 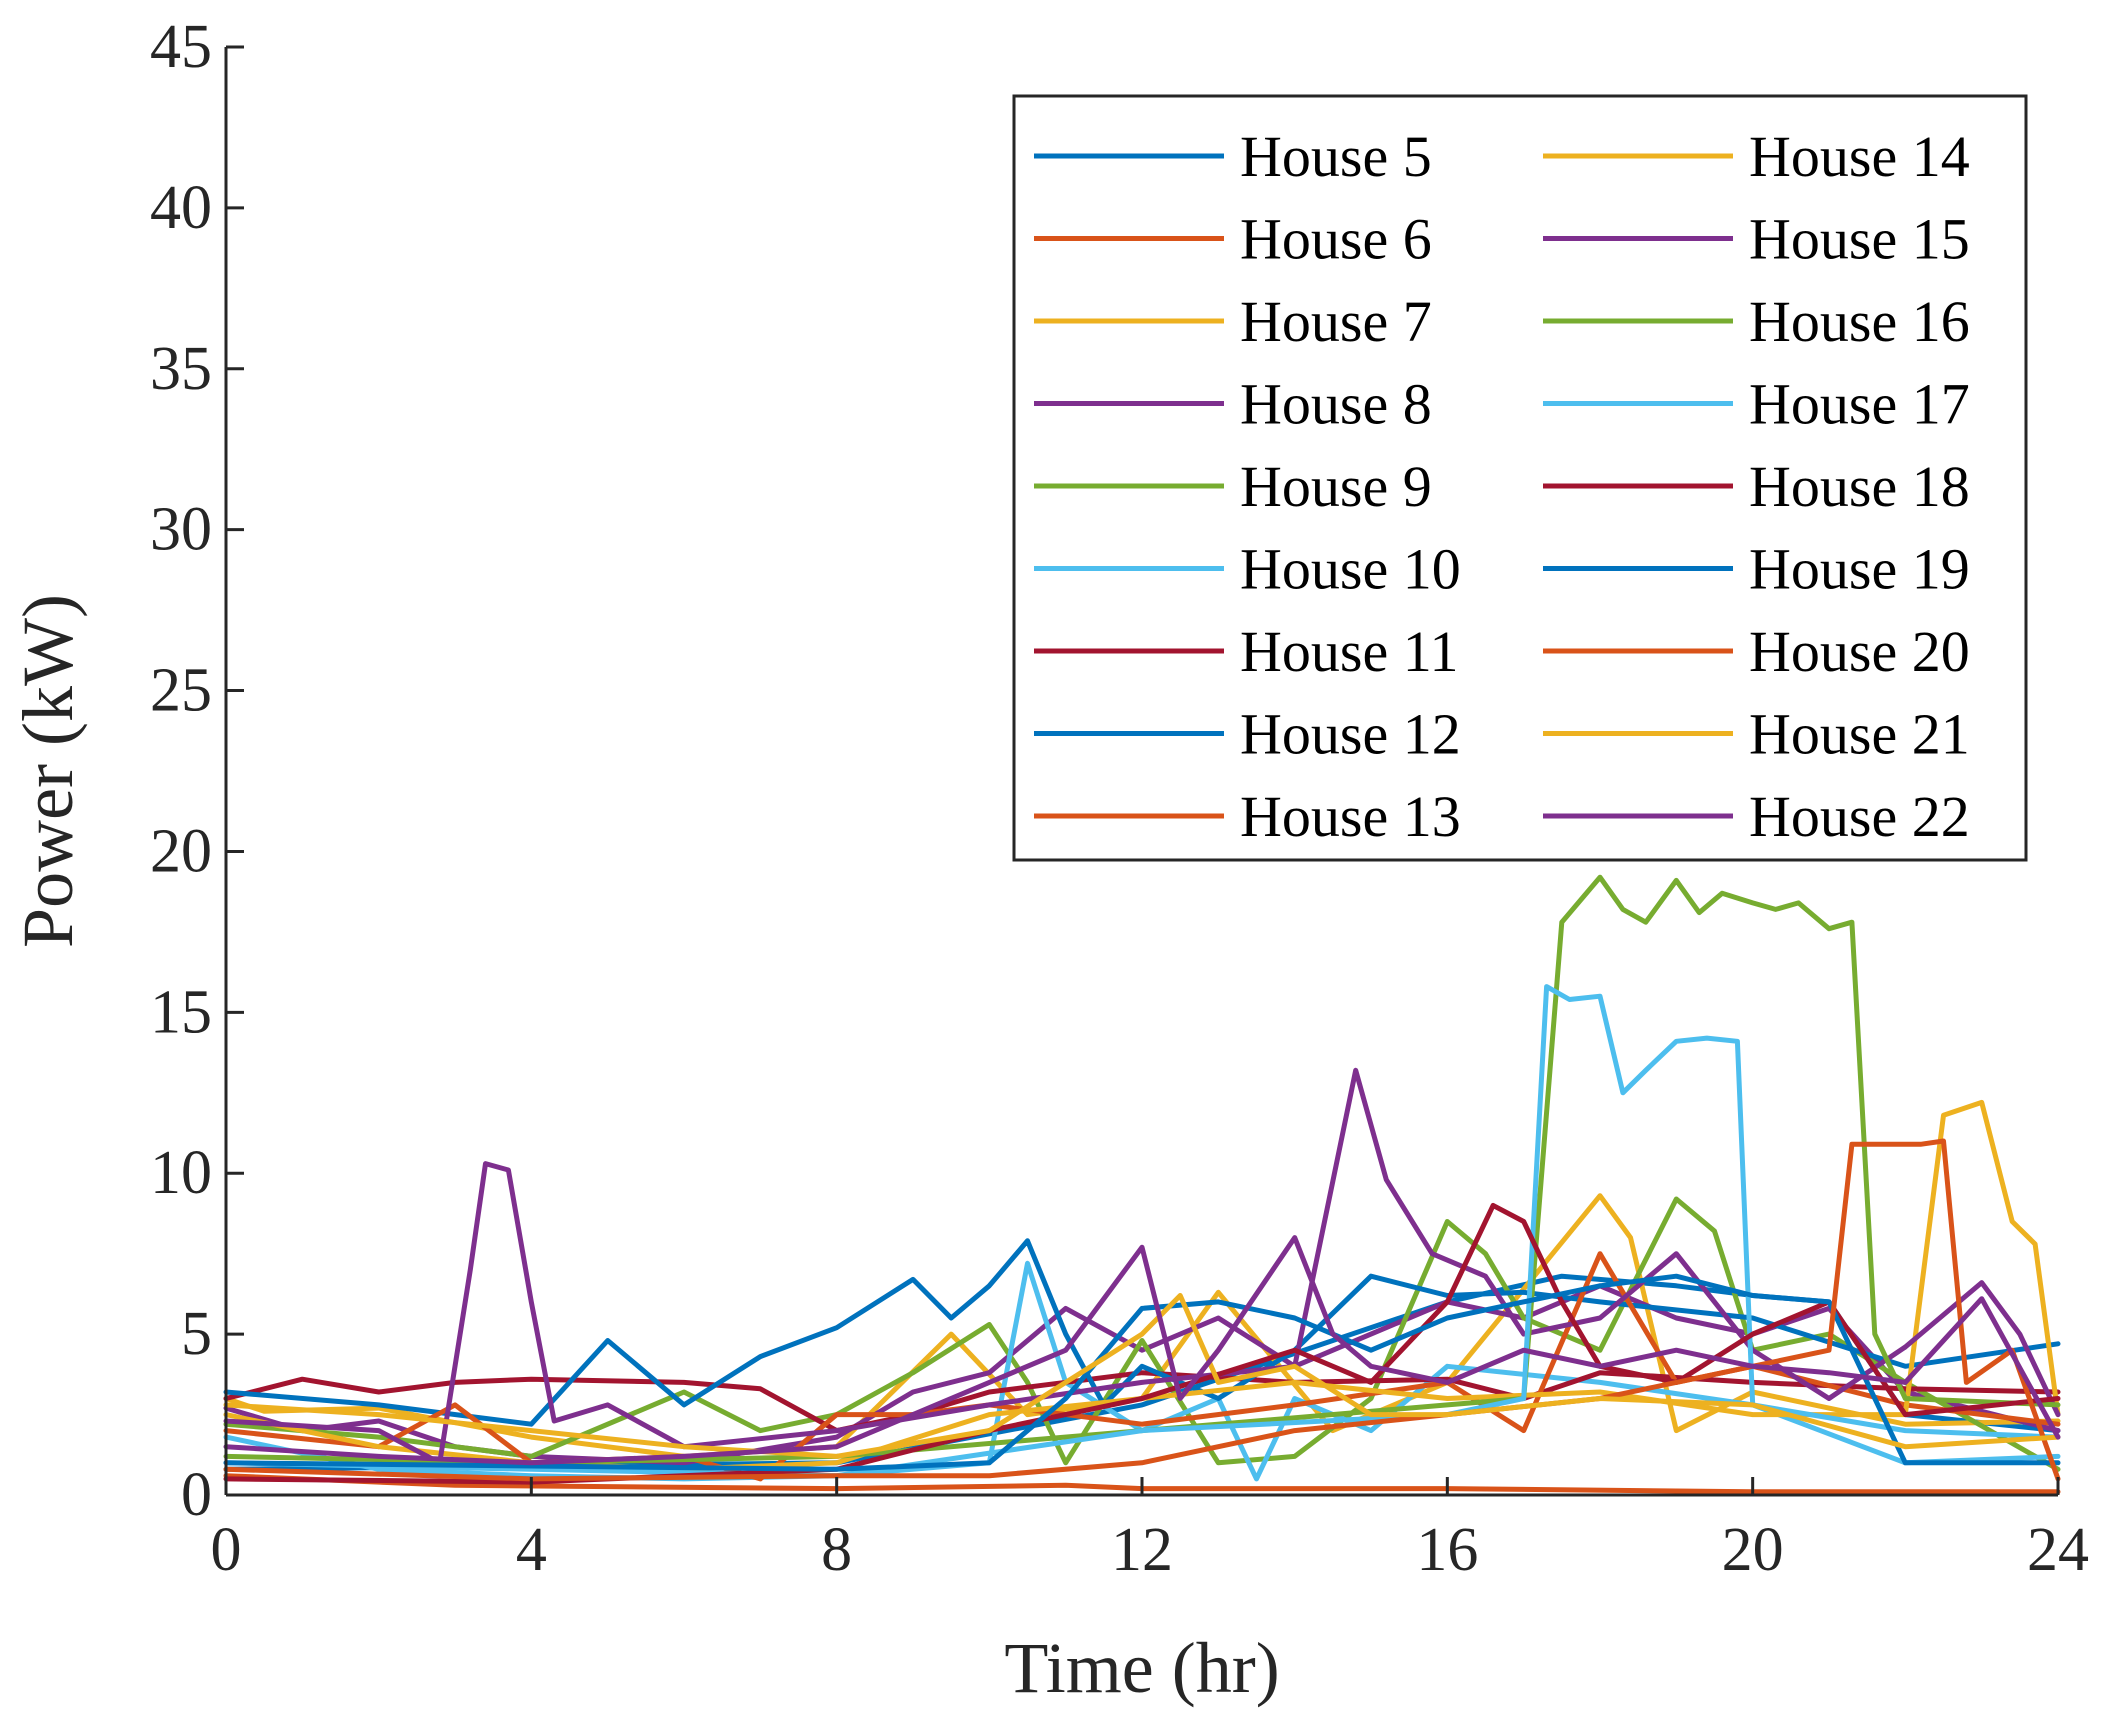 I want to click on x-axis-title: Time (hr), so click(x=1141, y=1668).